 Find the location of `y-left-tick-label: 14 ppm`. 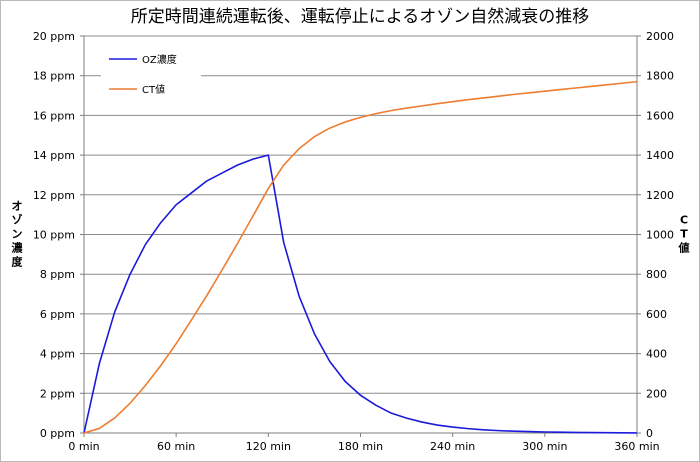

y-left-tick-label: 14 ppm is located at coordinates (54, 155).